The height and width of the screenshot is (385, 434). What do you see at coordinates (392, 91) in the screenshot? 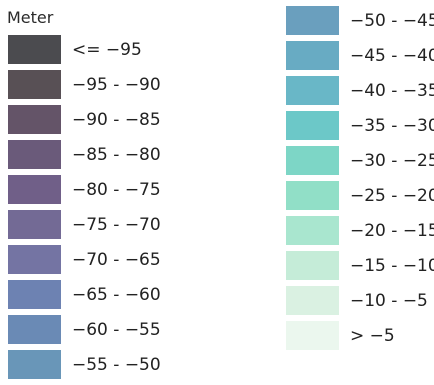
I see `legend-label: −40 - −35` at bounding box center [392, 91].